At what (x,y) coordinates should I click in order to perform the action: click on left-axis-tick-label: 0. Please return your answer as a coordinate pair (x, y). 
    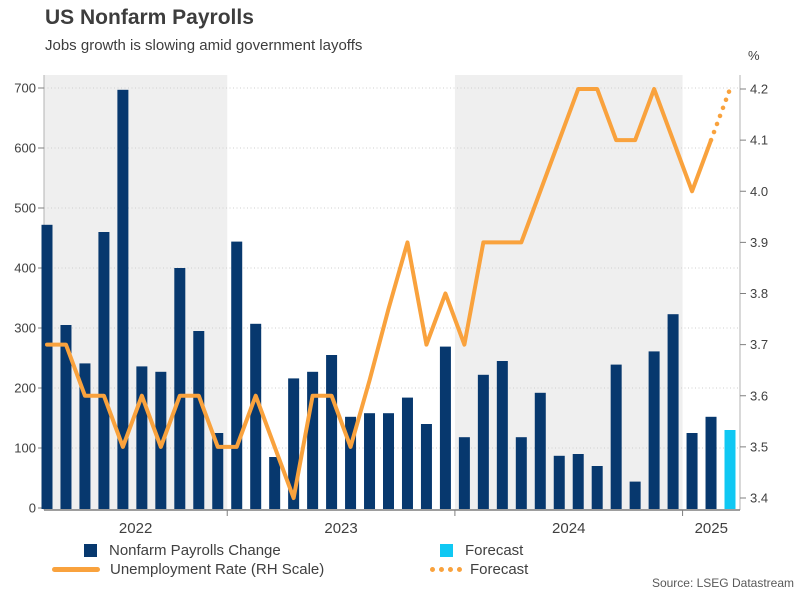
    Looking at the image, I should click on (32, 508).